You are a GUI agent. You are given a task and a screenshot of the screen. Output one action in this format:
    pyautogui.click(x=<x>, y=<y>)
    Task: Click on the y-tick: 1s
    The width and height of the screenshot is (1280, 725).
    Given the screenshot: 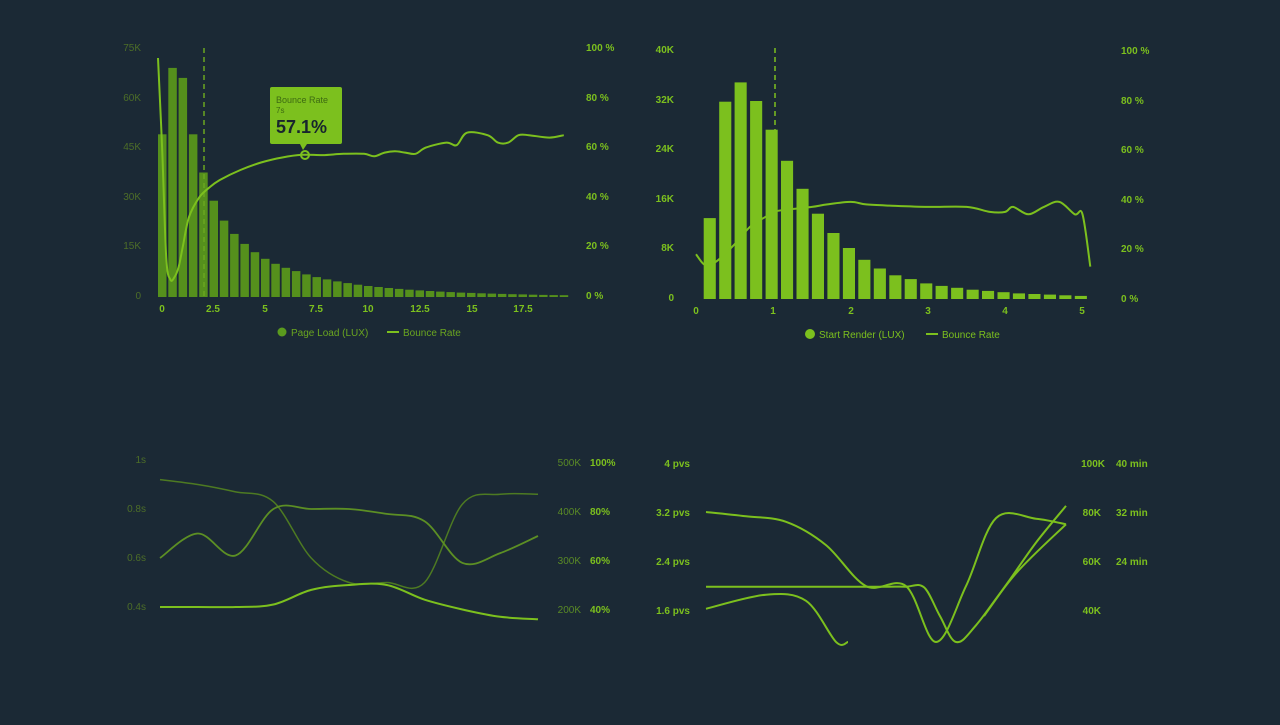 What is the action you would take?
    pyautogui.click(x=140, y=460)
    